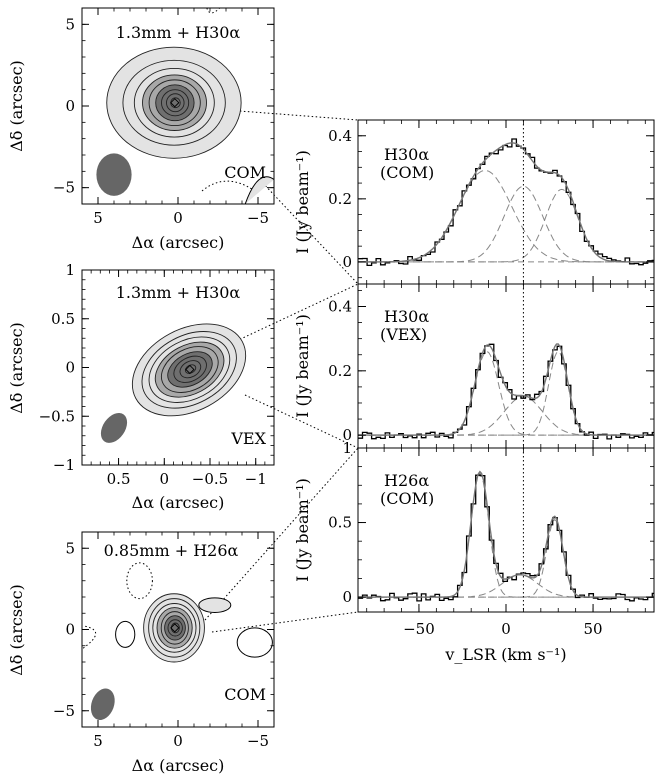 The width and height of the screenshot is (662, 775). I want to click on map-3-weak-contour-left, so click(125, 634).